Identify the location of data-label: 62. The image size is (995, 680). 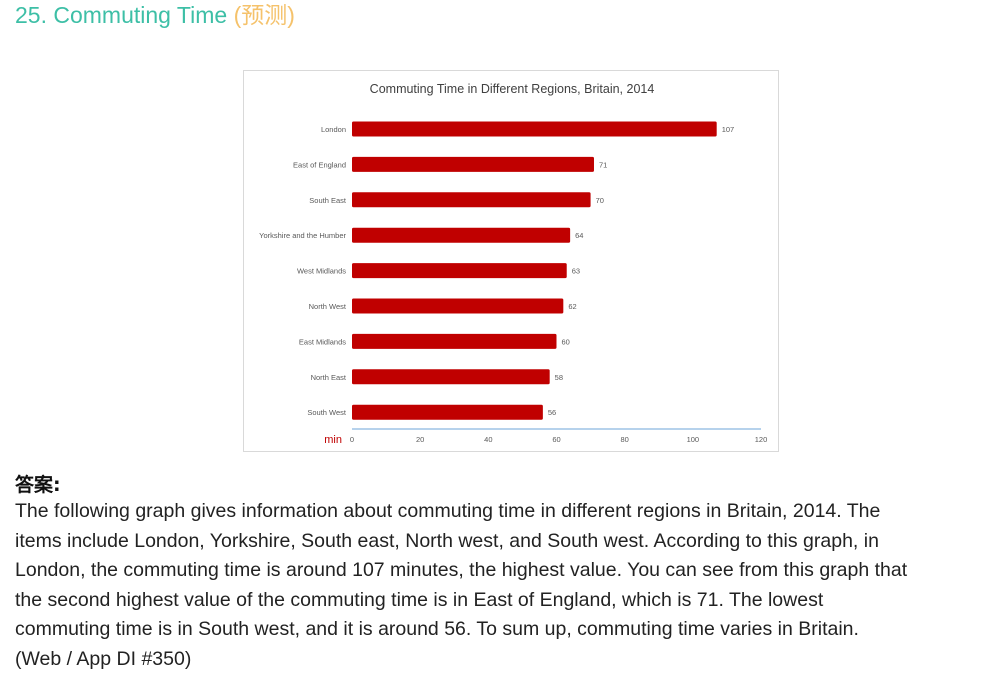
(572, 306).